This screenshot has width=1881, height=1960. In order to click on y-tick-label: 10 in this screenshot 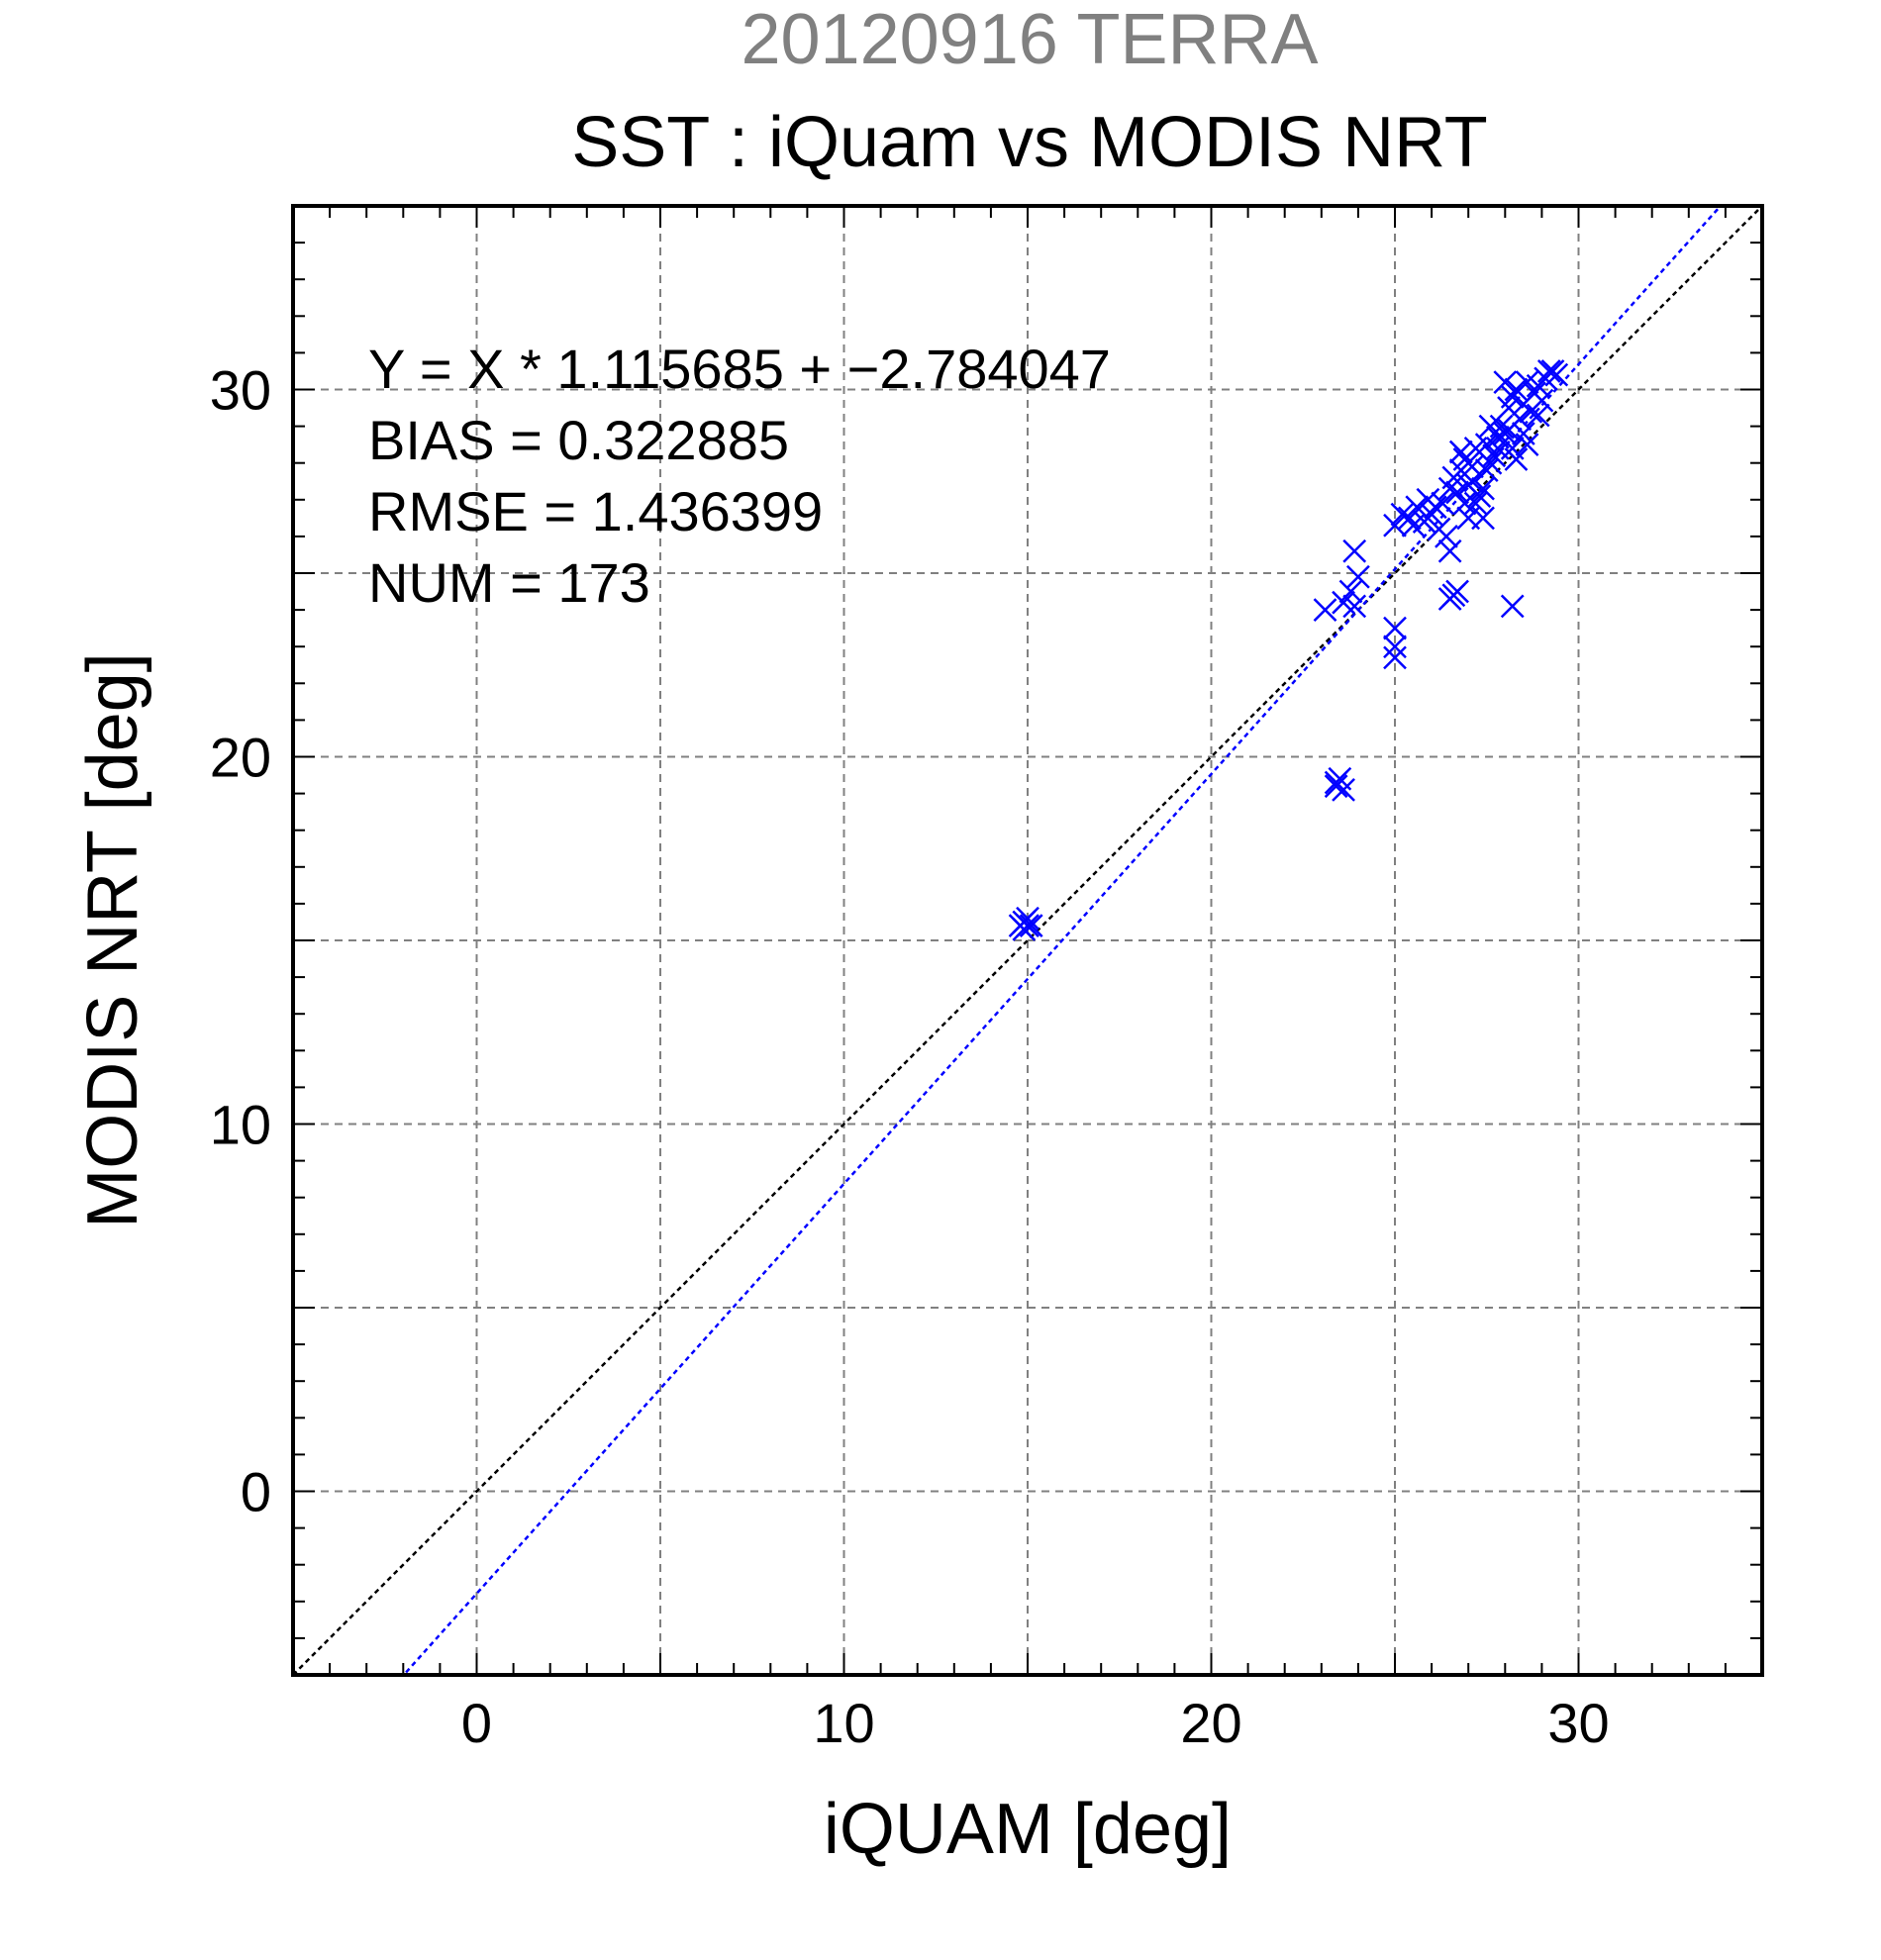, I will do `click(241, 1125)`.